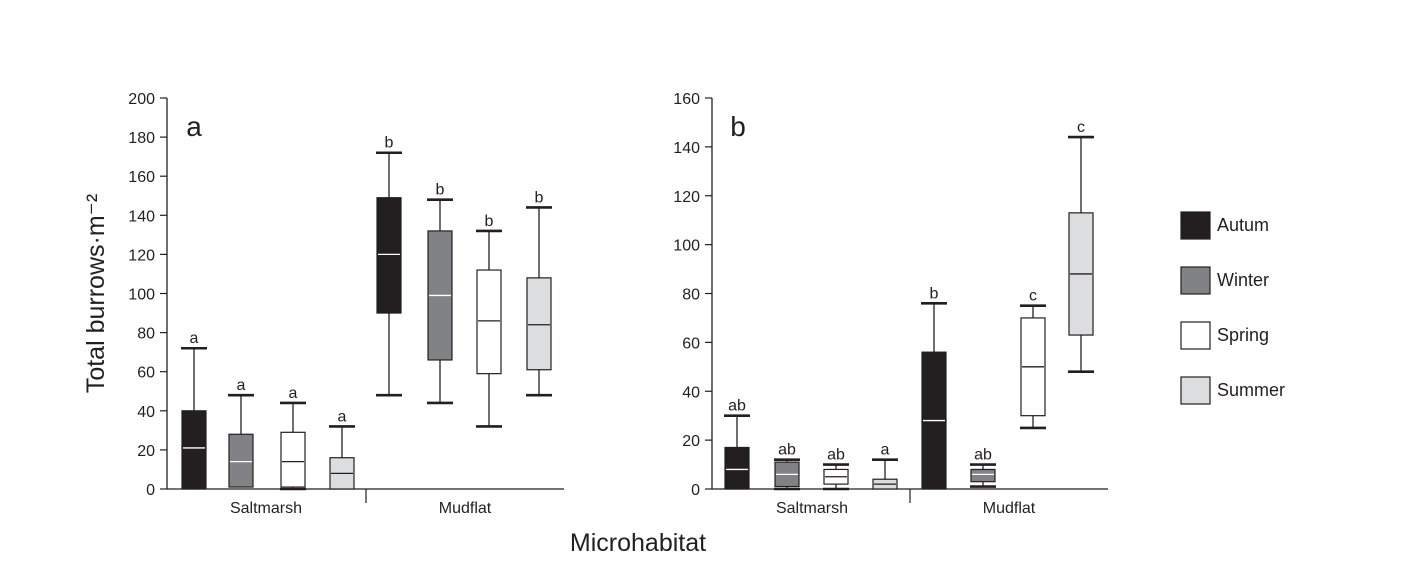  I want to click on box-mudflat-winter: ab, so click(983, 467).